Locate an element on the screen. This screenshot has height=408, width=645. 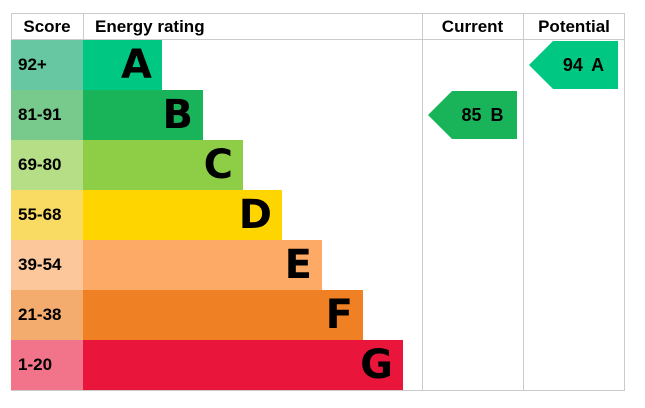
header-energy-rating: Energy rating is located at coordinates (150, 26).